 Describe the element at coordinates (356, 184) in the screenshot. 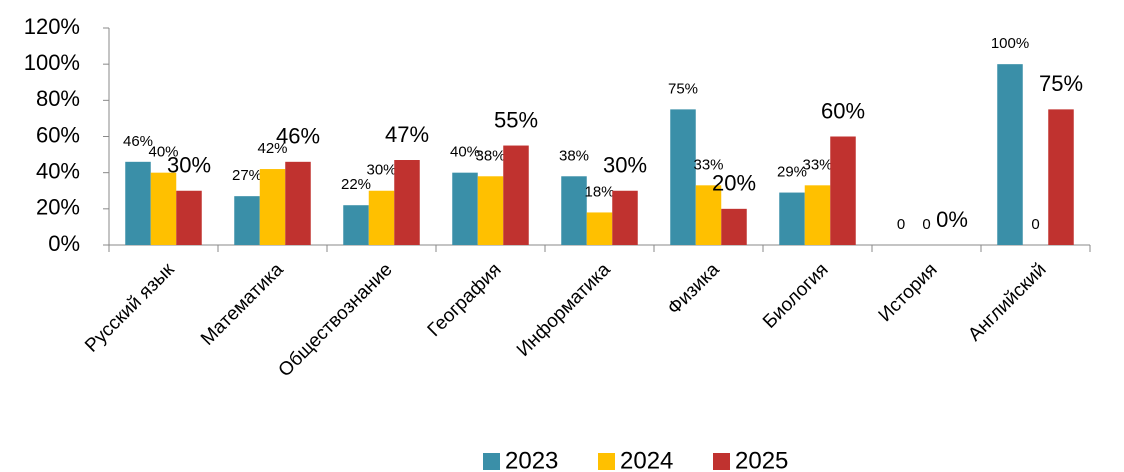

I see `data-label: 22%` at that location.